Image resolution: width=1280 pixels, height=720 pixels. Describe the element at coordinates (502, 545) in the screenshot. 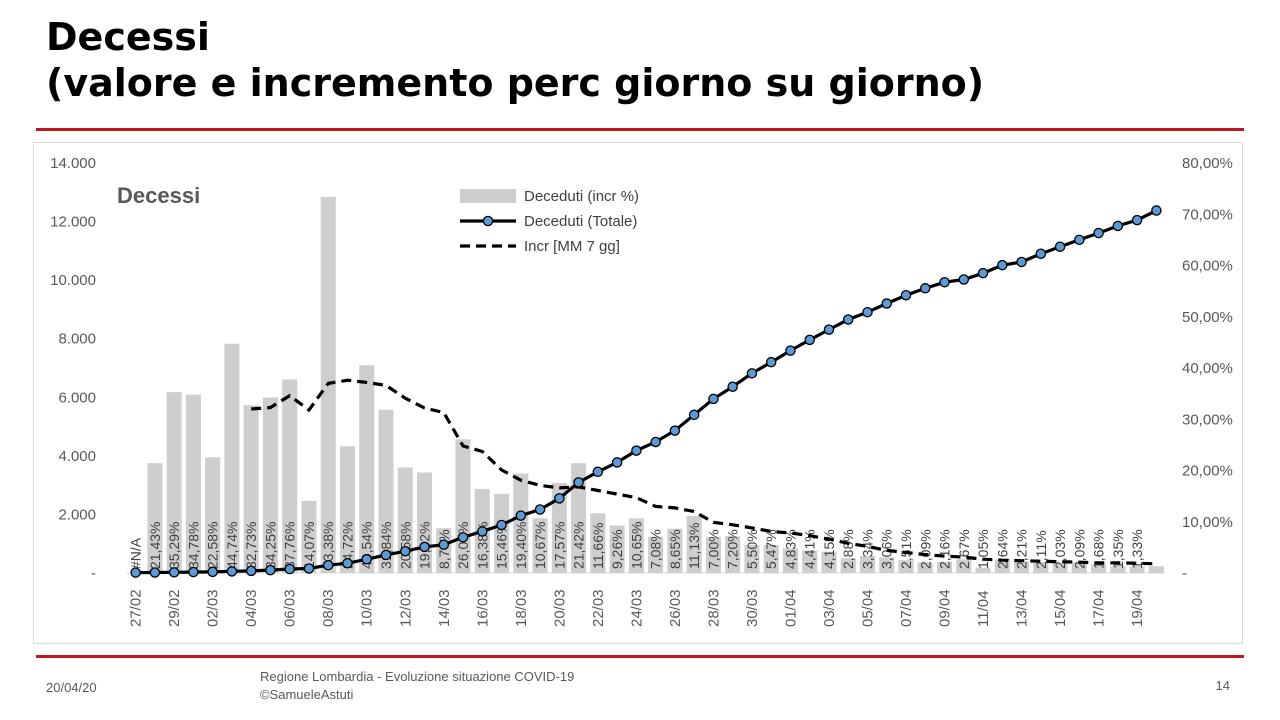

I see `bar-data-label: 15,46%` at that location.